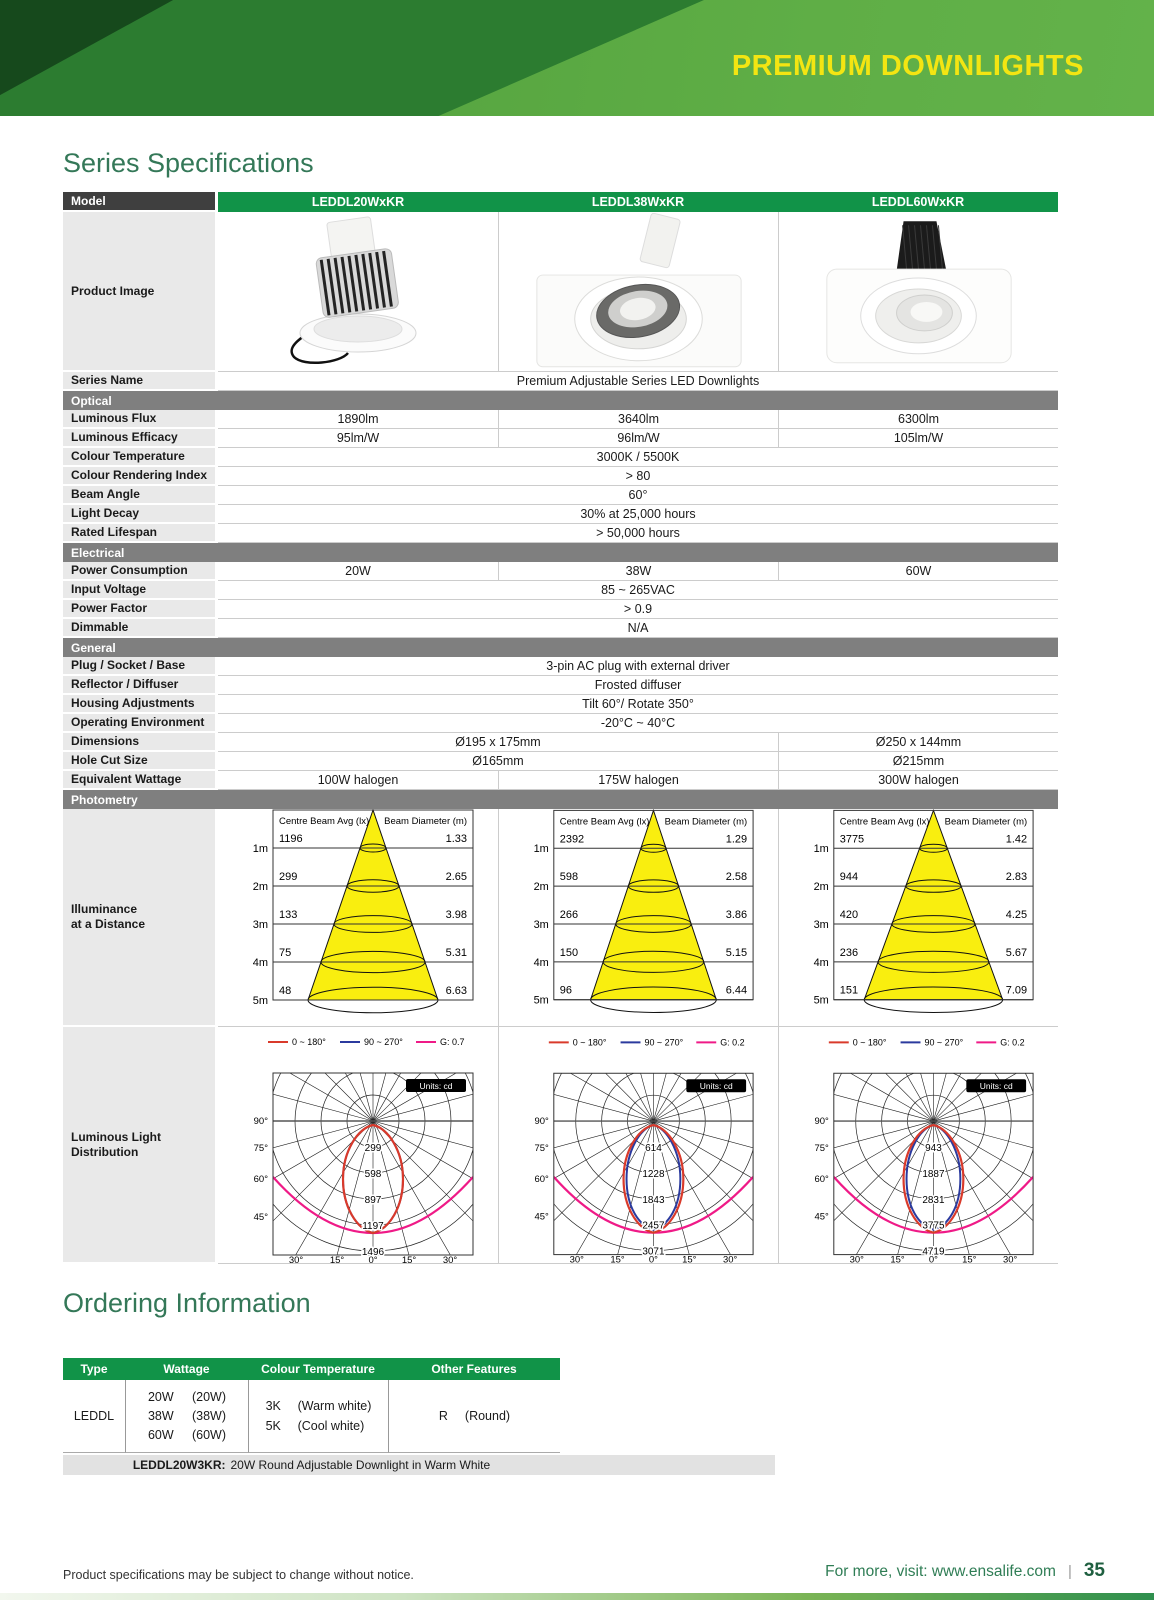 The image size is (1154, 1600). What do you see at coordinates (139, 457) in the screenshot?
I see `row-label: Colour Temperature` at bounding box center [139, 457].